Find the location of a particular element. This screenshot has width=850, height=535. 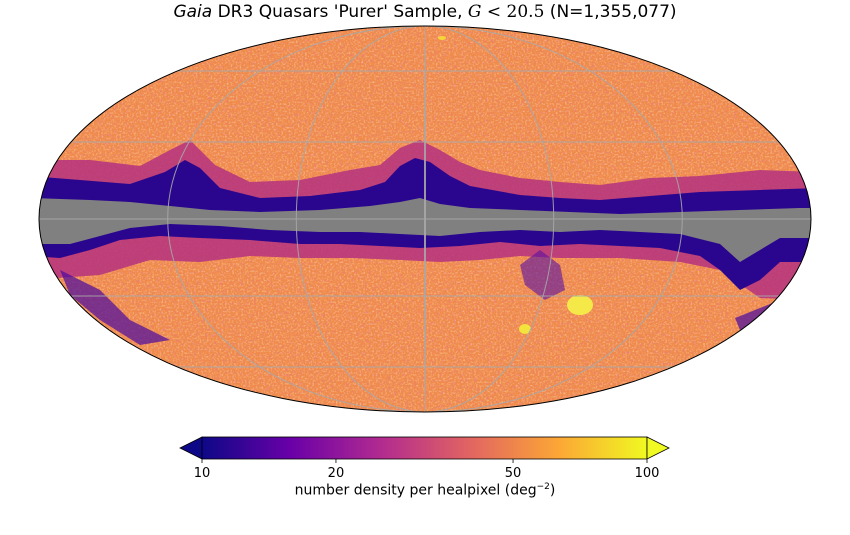

title-math-op: < is located at coordinates (494, 12).